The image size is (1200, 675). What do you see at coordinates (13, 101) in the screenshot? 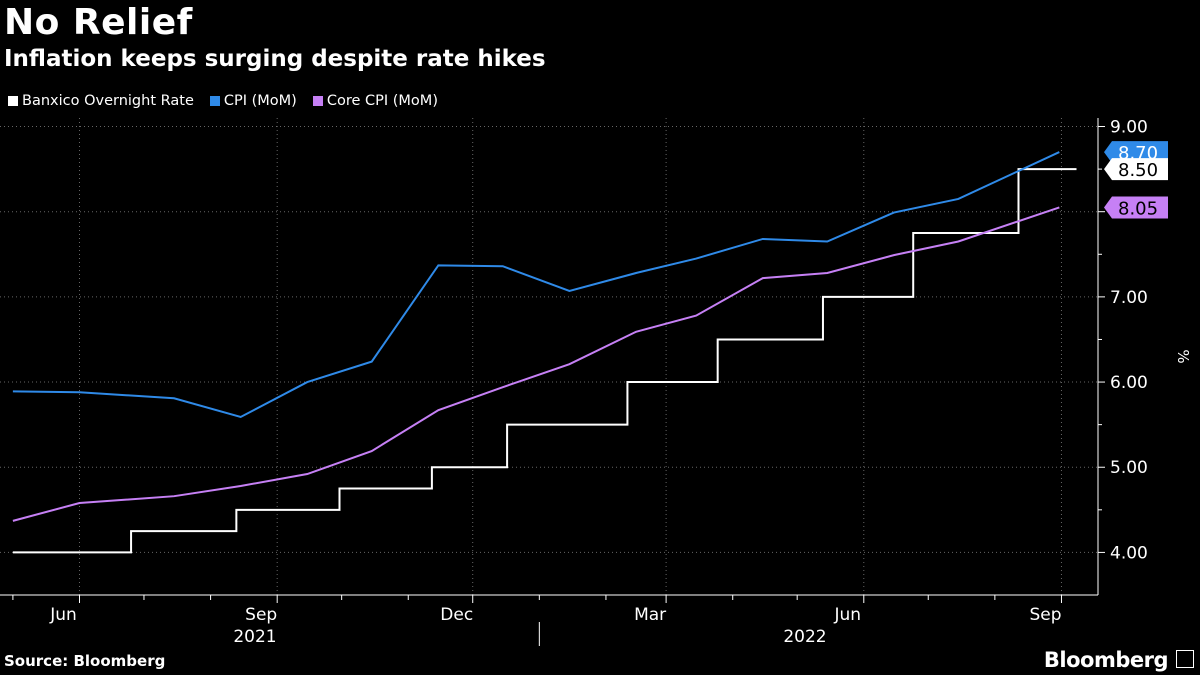
I see `legend-swatch-rate` at bounding box center [13, 101].